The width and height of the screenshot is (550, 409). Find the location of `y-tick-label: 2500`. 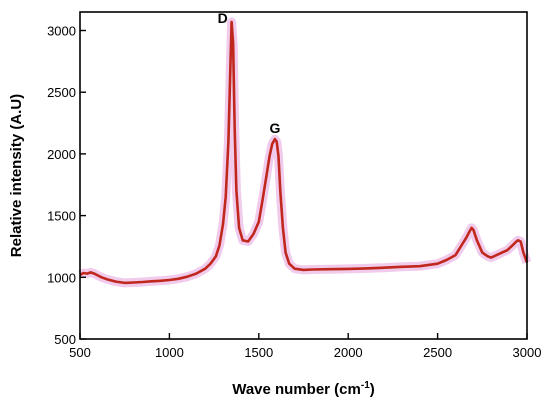

y-tick-label: 2500 is located at coordinates (61, 92).